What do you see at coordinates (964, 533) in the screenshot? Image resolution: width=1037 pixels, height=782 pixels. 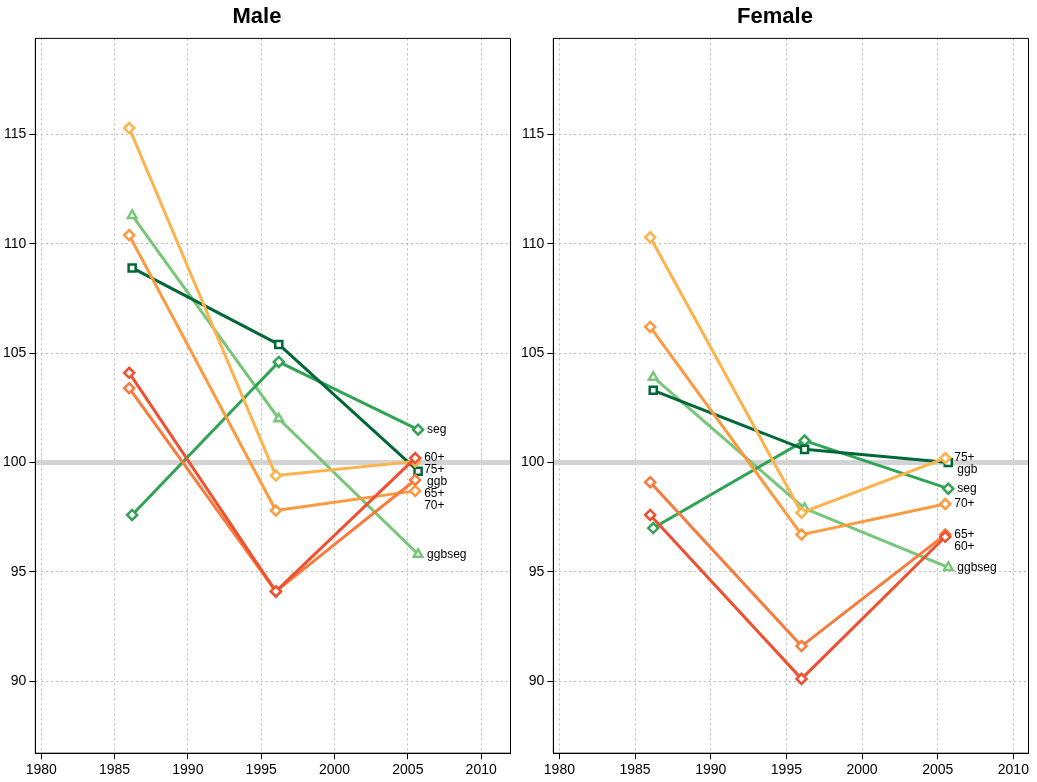 I see `series-label: 65+` at bounding box center [964, 533].